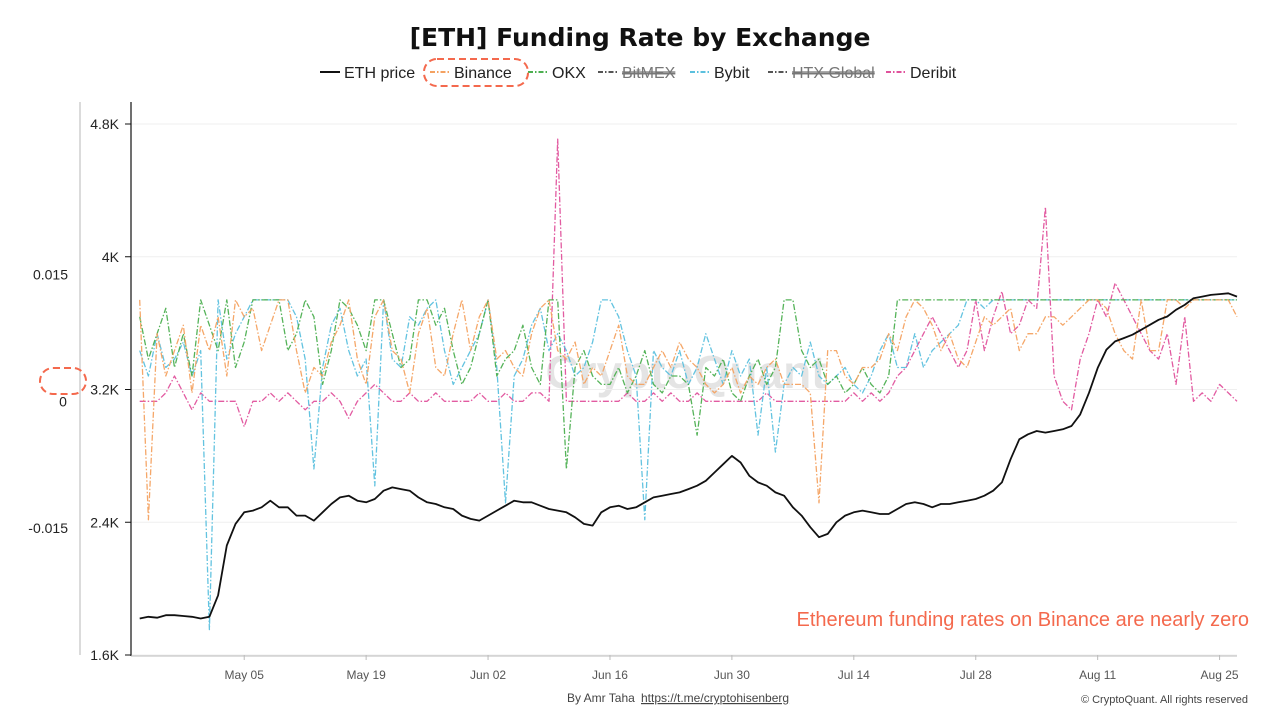  What do you see at coordinates (48, 402) in the screenshot?
I see `funding-axis: 0.015 0 -0.015` at bounding box center [48, 402].